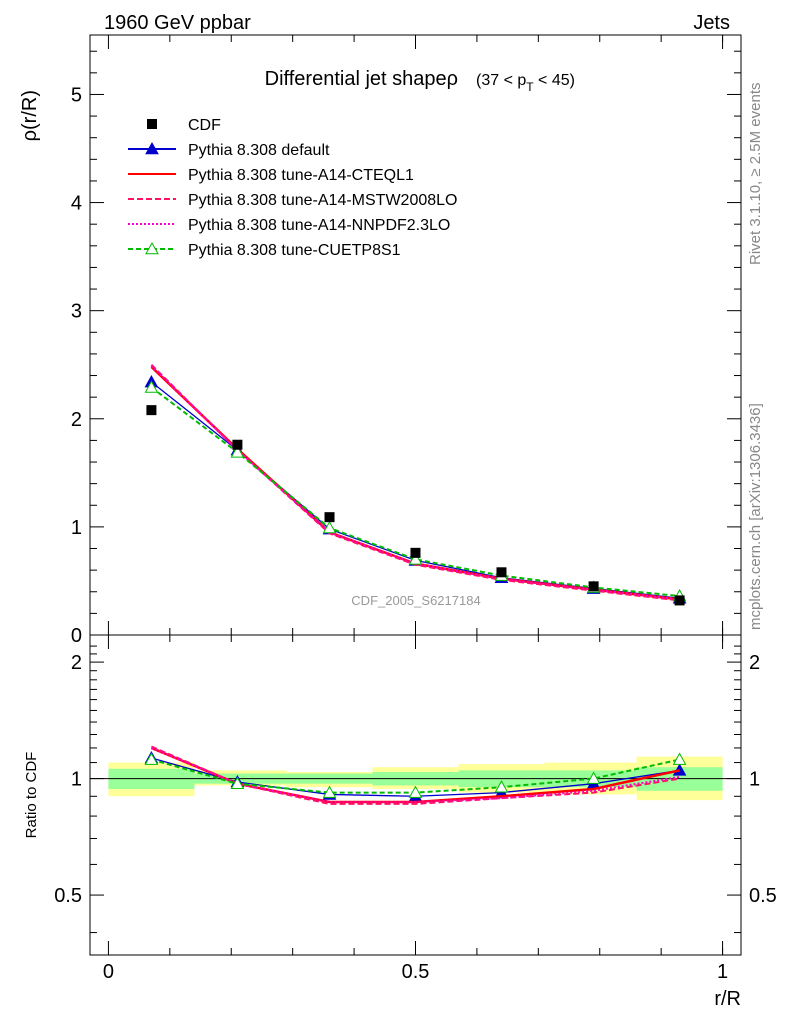 This screenshot has width=786, height=1024. I want to click on x-tick-label: 0, so click(108, 972).